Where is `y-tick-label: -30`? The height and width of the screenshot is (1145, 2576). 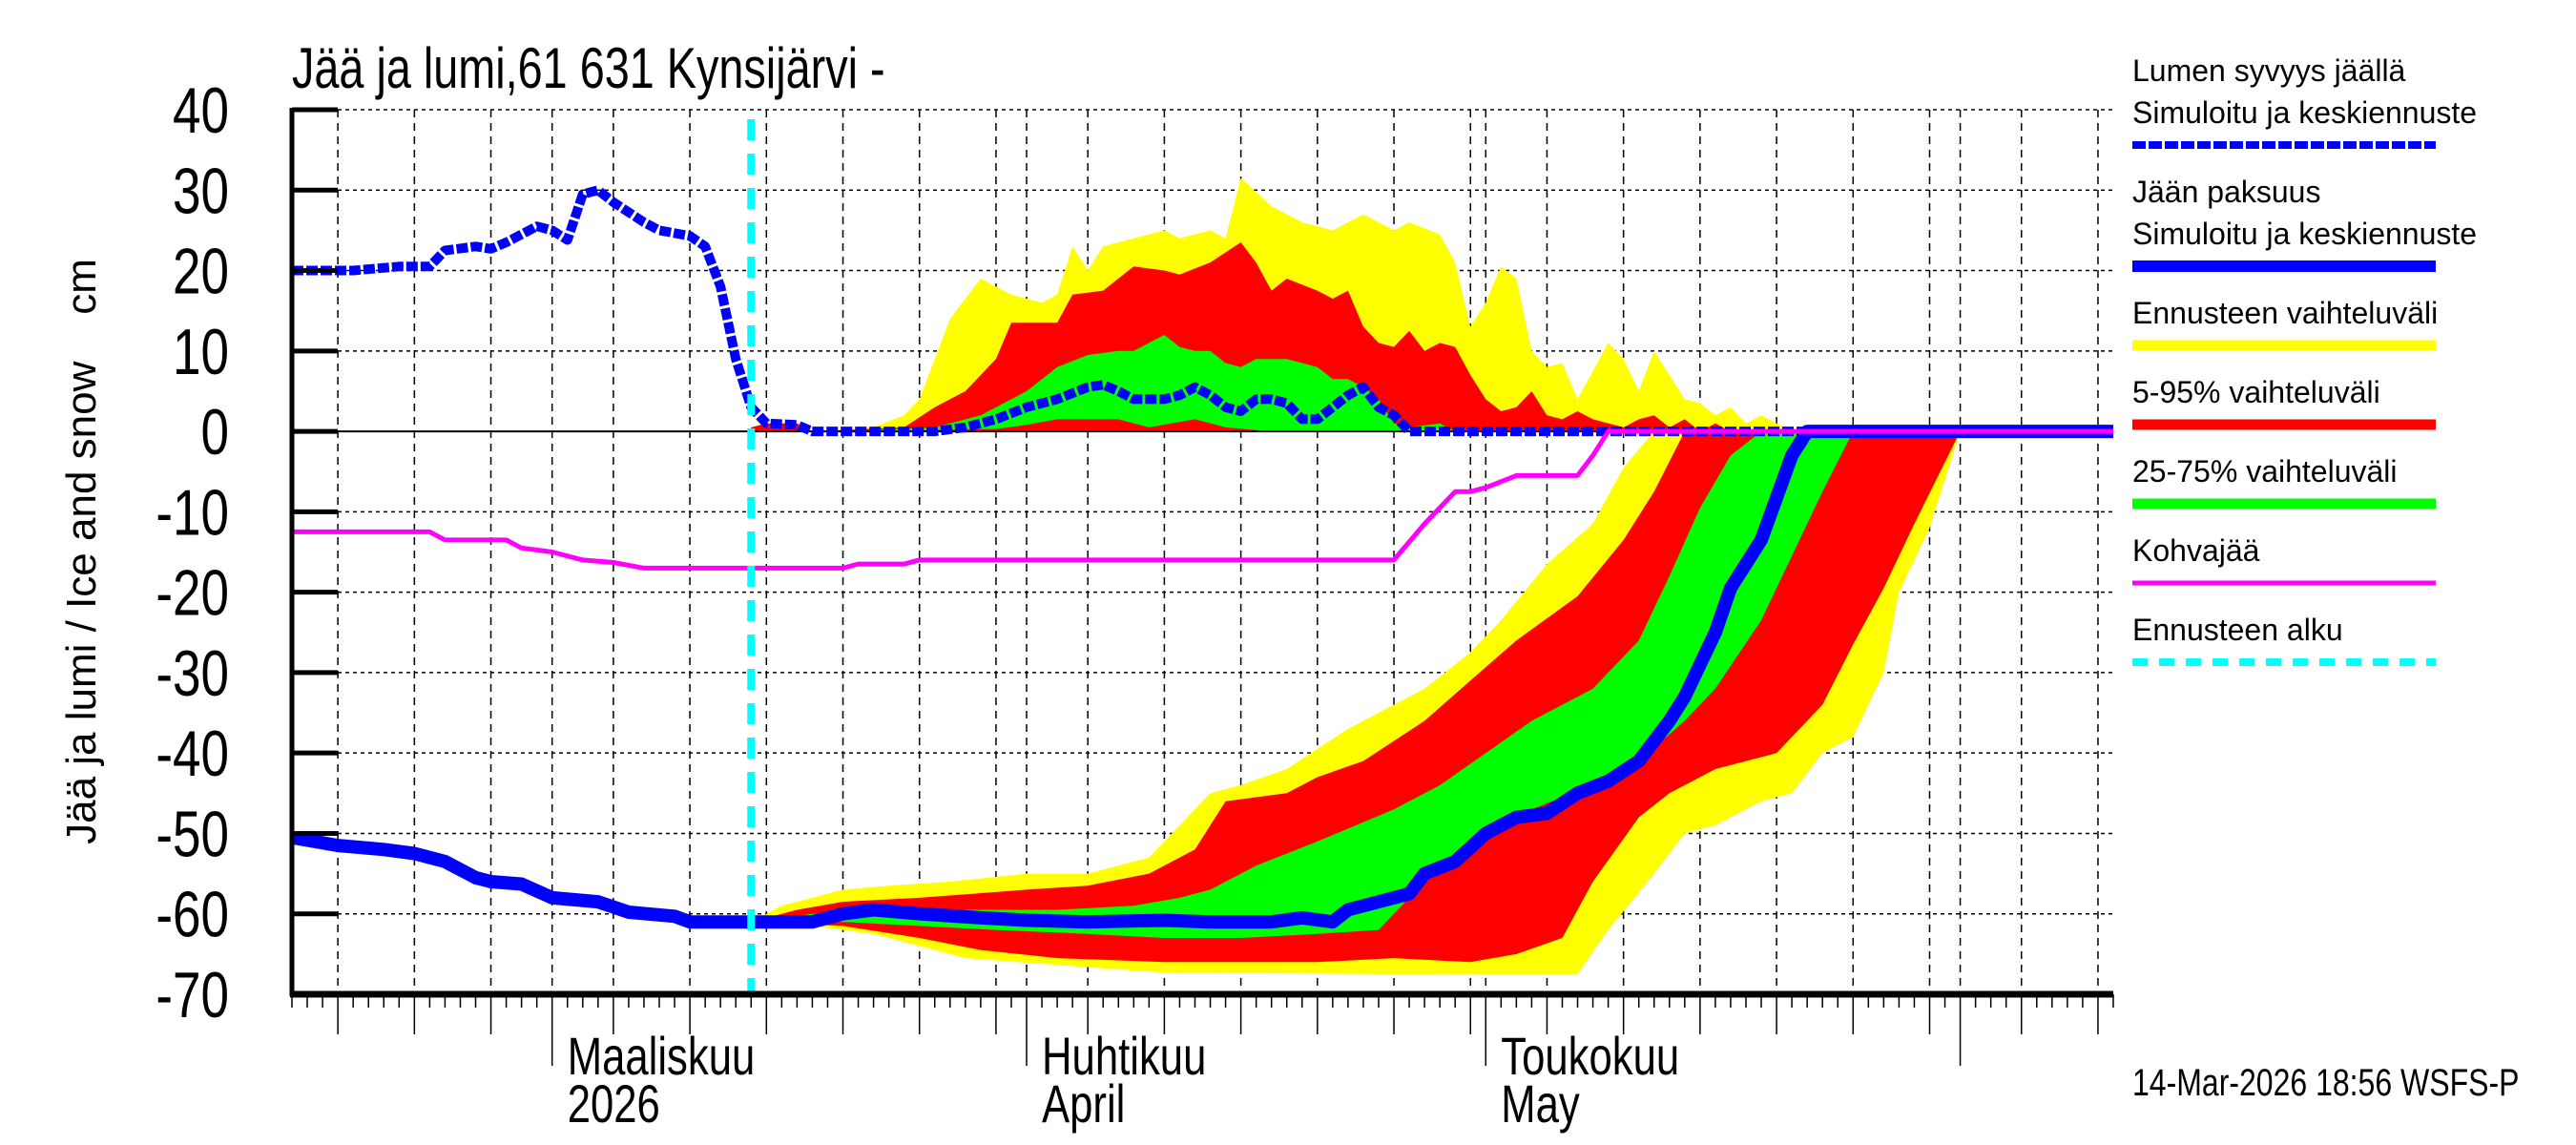 y-tick-label: -30 is located at coordinates (192, 674).